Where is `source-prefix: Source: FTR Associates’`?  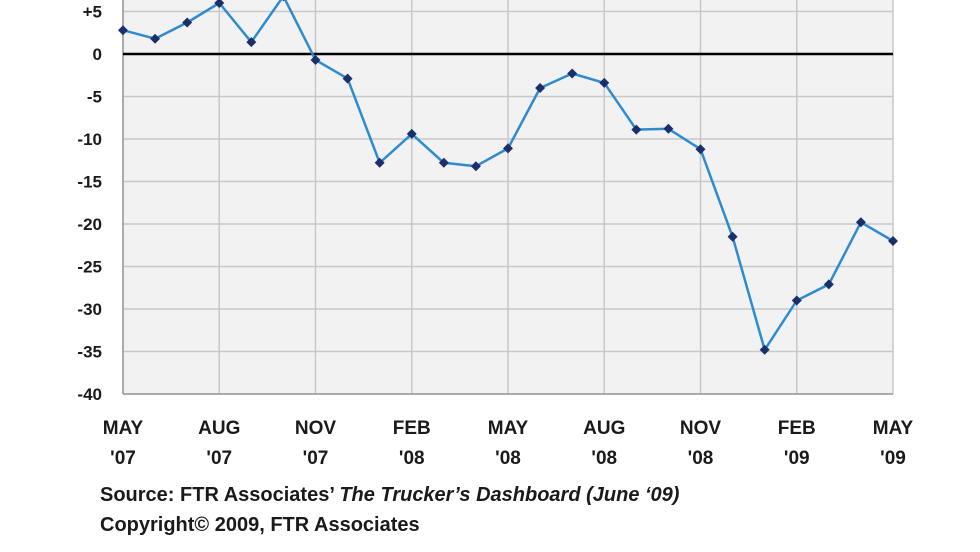 source-prefix: Source: FTR Associates’ is located at coordinates (220, 495).